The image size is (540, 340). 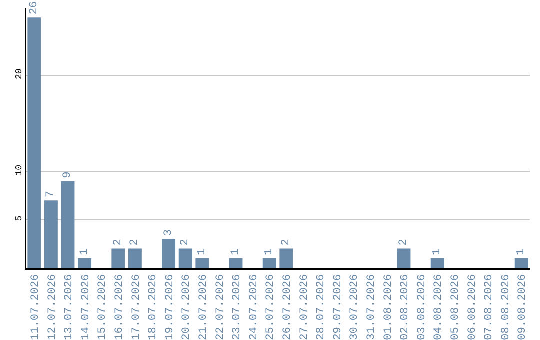 What do you see at coordinates (271, 307) in the screenshot?
I see `x-tick-label: 25.07.2026` at bounding box center [271, 307].